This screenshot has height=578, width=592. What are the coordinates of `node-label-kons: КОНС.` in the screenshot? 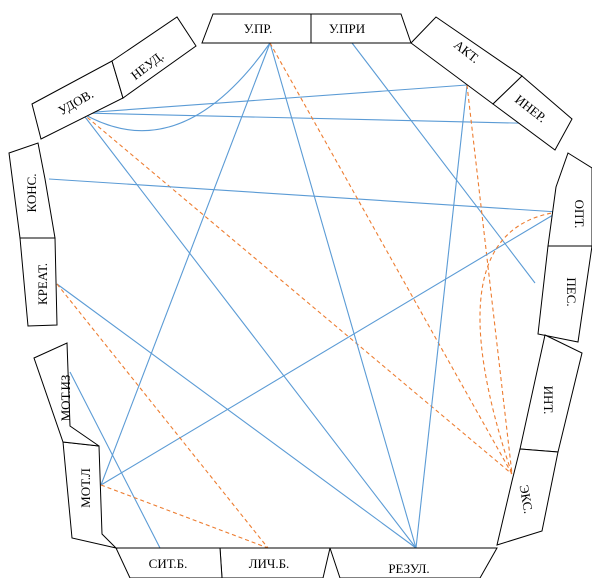 It's located at (31, 192).